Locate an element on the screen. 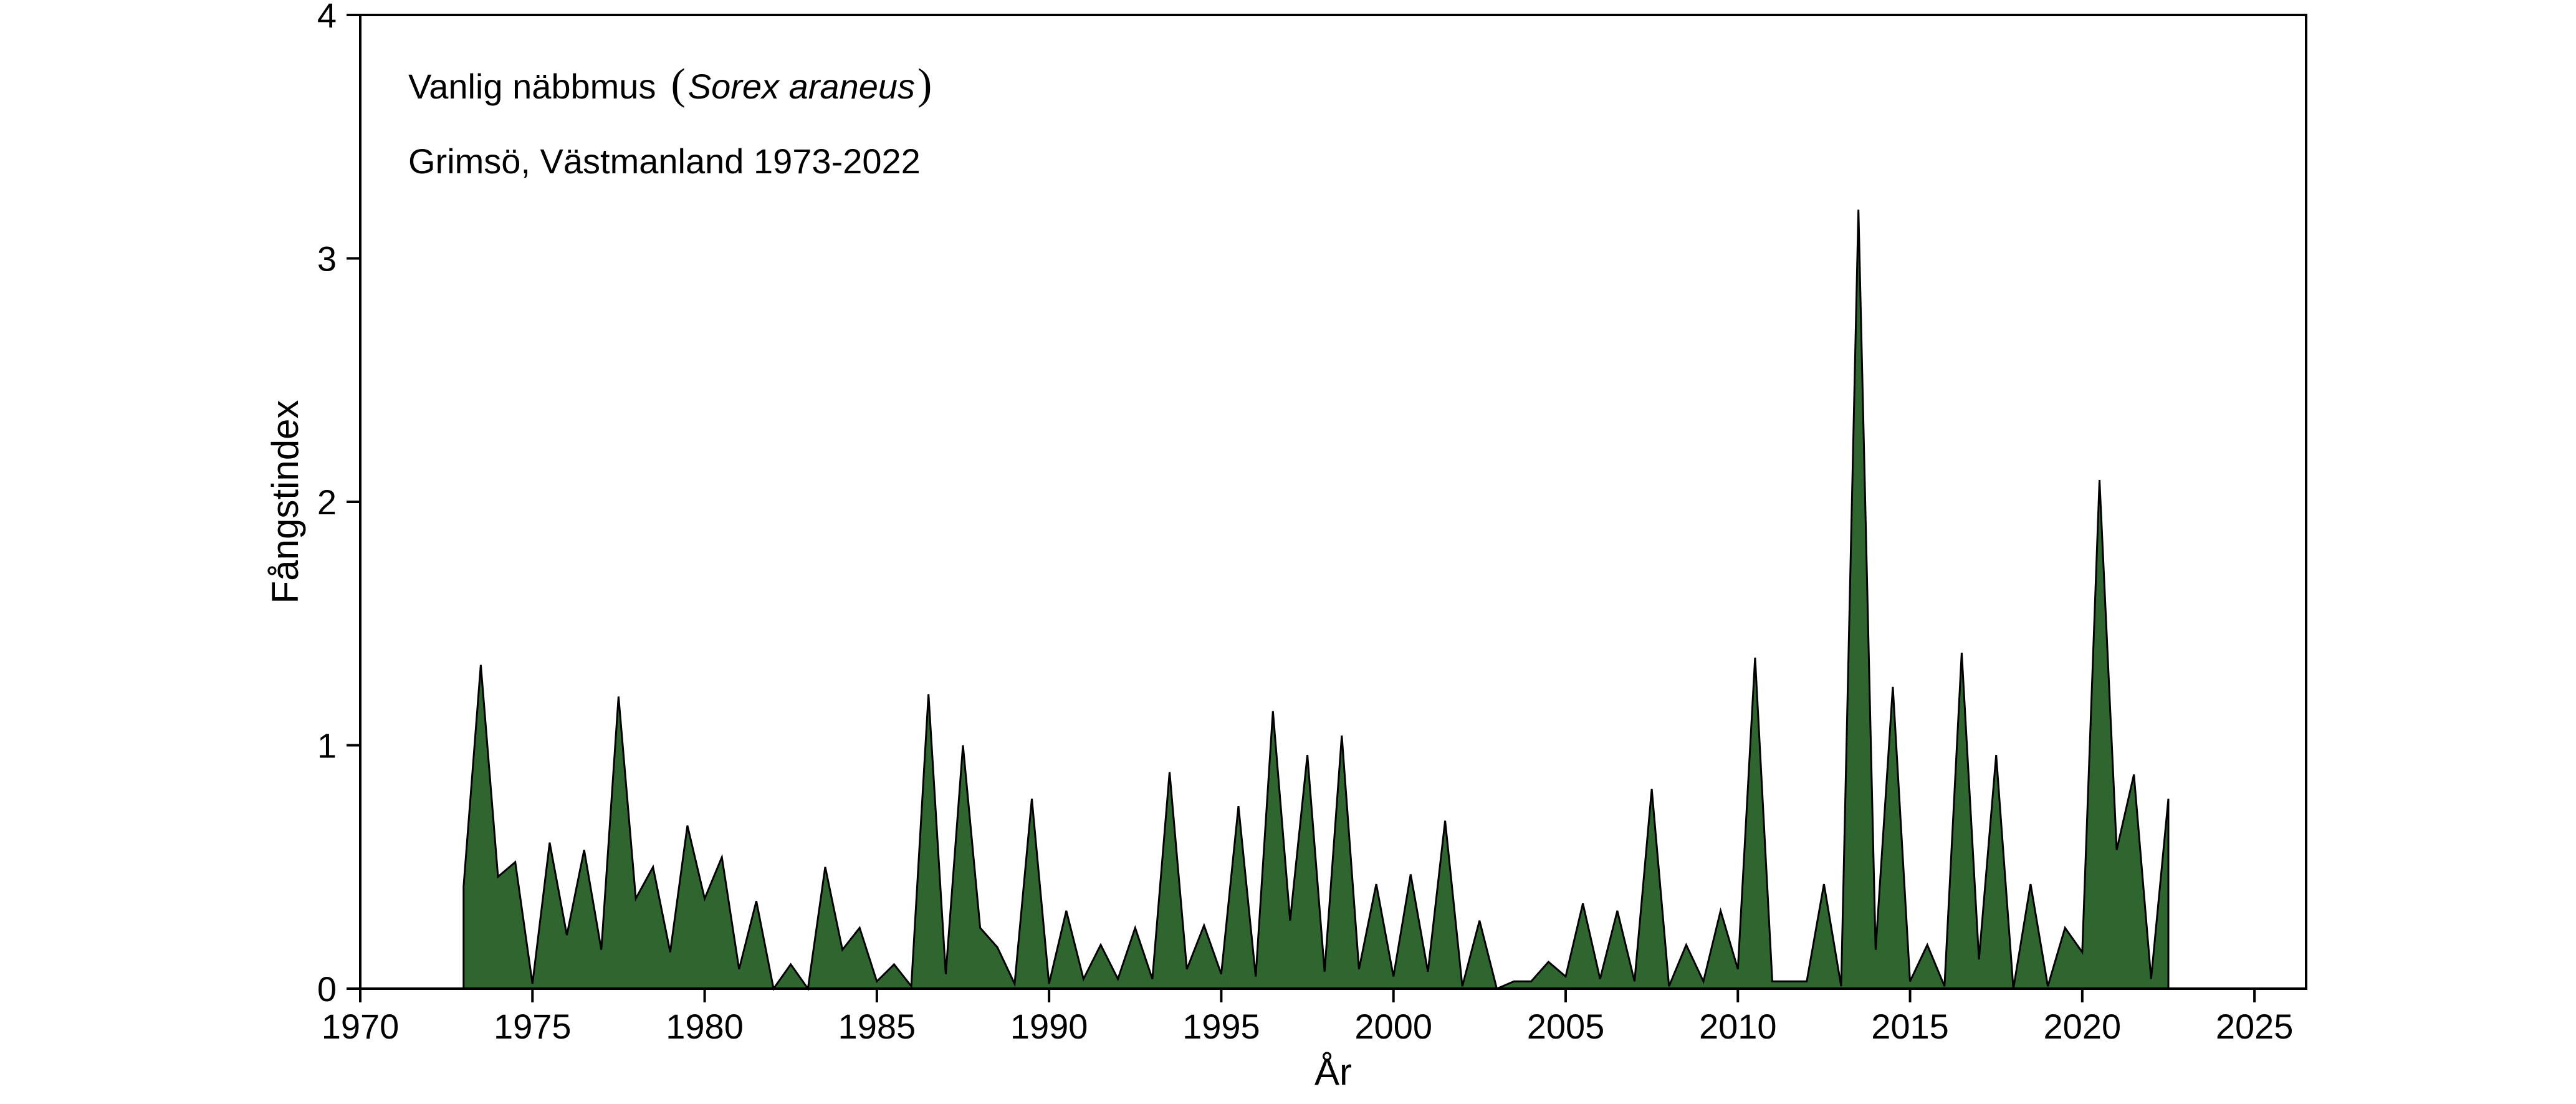 Image resolution: width=2576 pixels, height=1104 pixels. y-tick-label: 1 is located at coordinates (327, 746).